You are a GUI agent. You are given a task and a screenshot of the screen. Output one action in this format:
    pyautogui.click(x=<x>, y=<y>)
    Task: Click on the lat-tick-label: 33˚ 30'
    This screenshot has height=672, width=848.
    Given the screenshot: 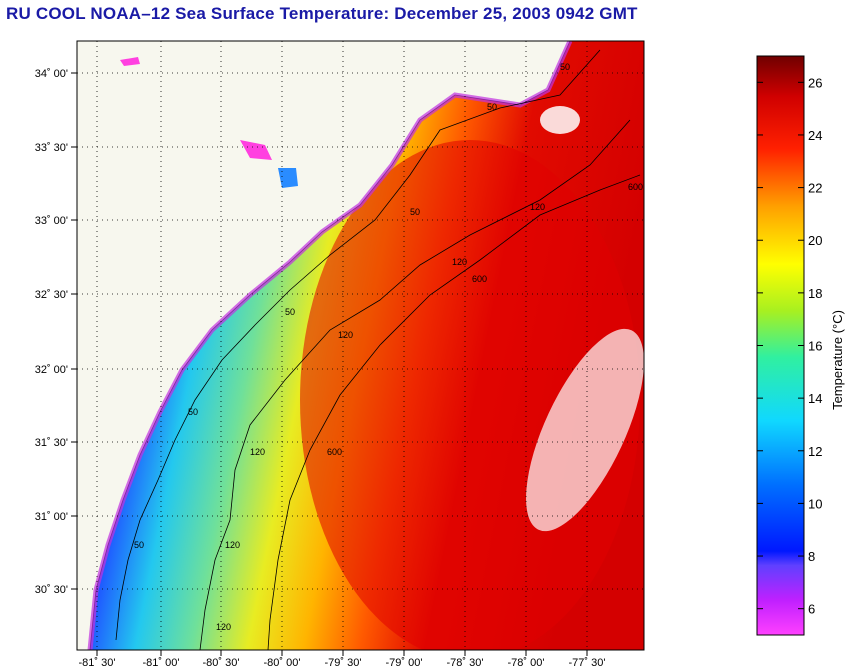 What is the action you would take?
    pyautogui.click(x=51, y=148)
    